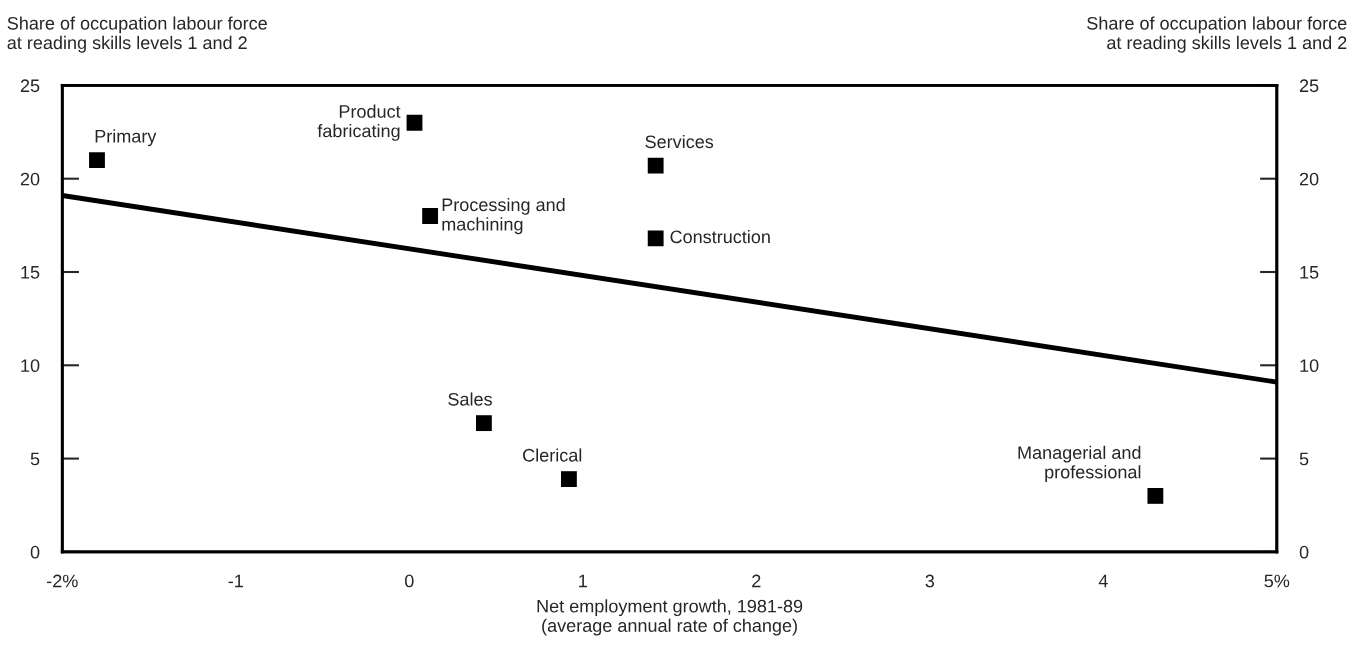 The image size is (1354, 657). Describe the element at coordinates (1309, 366) in the screenshot. I see `y2-tick-label: 10` at that location.